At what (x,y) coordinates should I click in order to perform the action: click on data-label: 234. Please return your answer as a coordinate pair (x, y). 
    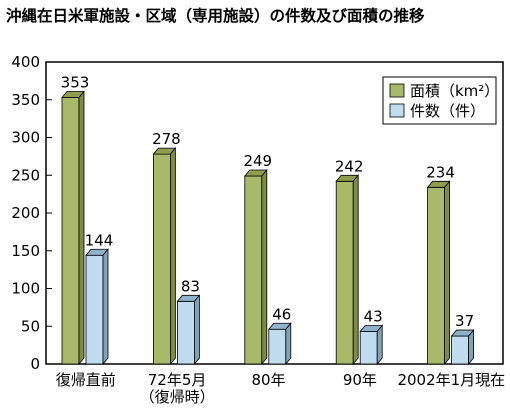
    Looking at the image, I should click on (440, 172).